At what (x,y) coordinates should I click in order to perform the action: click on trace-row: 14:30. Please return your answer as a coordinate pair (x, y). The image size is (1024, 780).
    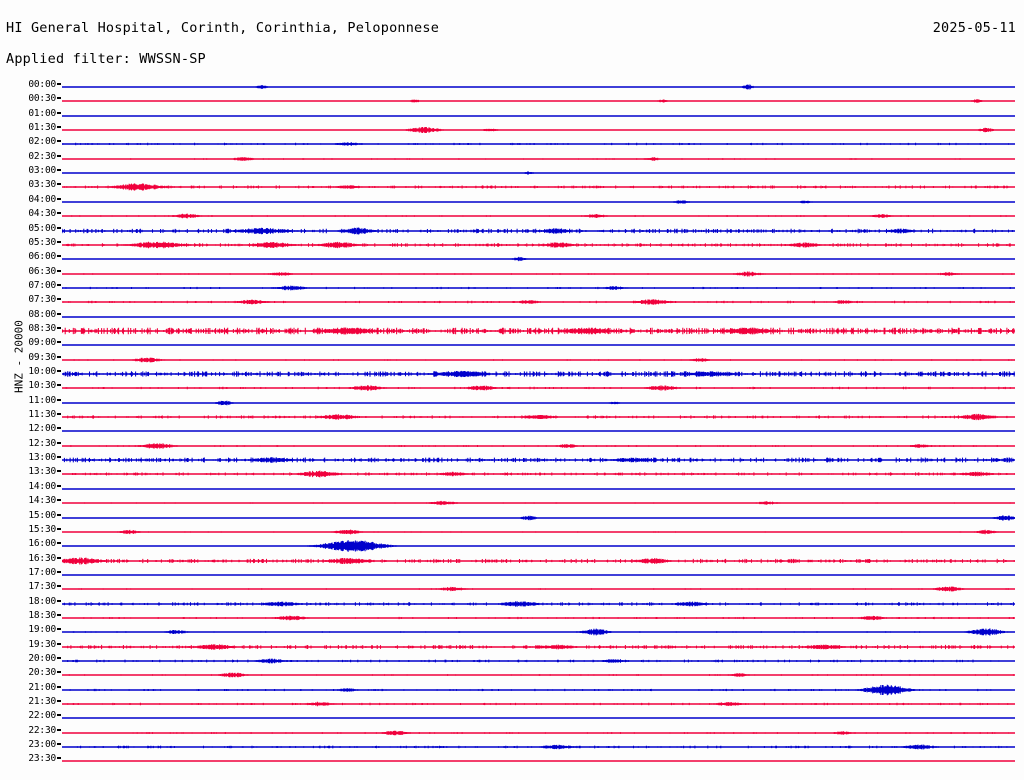
    Looking at the image, I should click on (512, 503).